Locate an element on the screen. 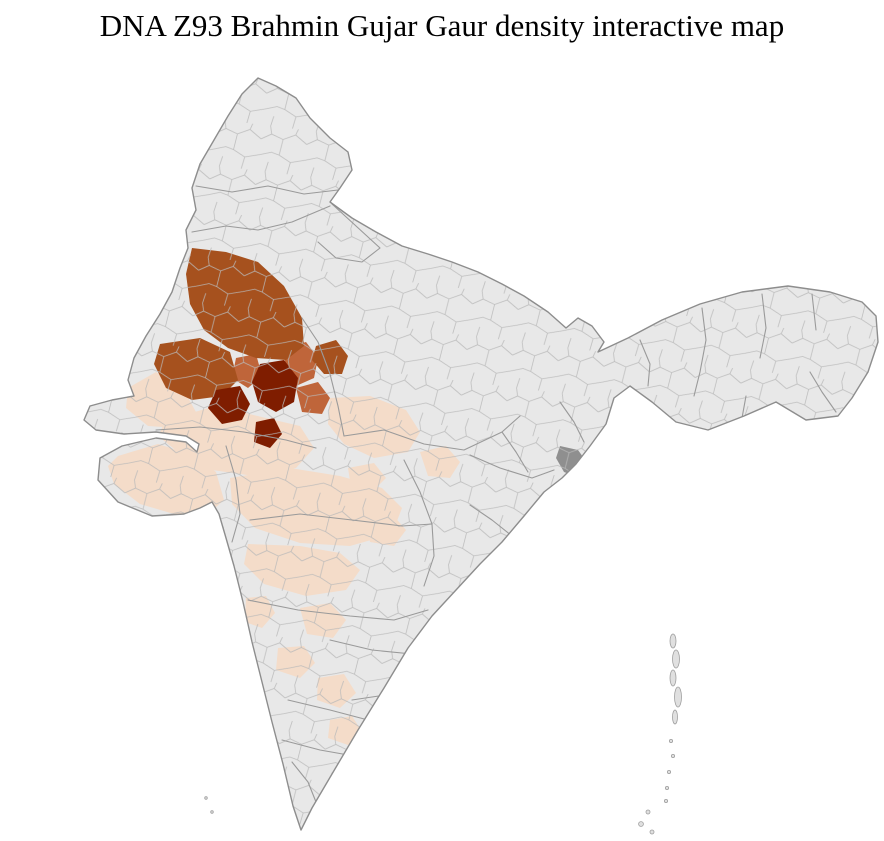  state-boundary-rajasthan is located at coordinates (250, 383).